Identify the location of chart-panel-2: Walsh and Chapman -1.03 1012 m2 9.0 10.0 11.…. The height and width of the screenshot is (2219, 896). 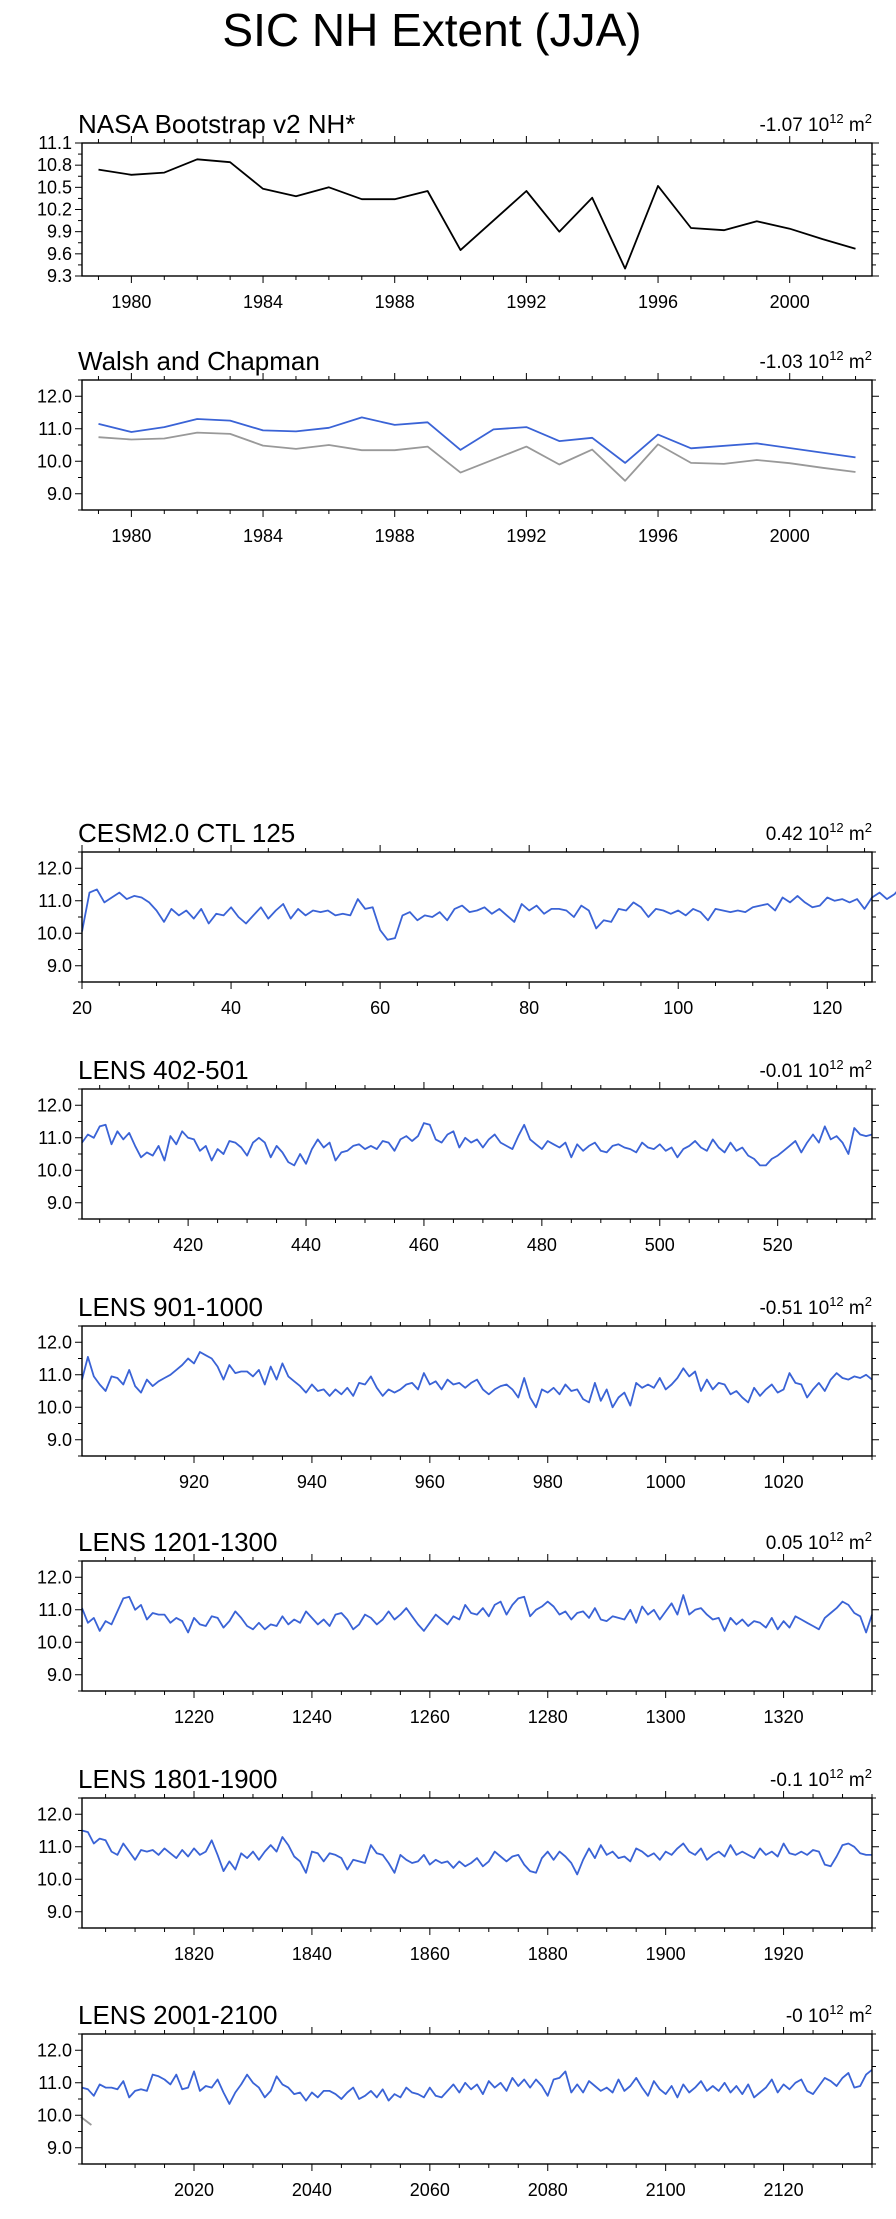
(458, 446).